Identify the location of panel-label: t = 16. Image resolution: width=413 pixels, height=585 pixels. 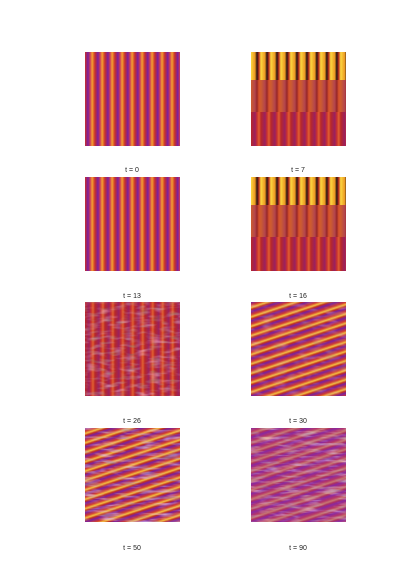
(298, 296).